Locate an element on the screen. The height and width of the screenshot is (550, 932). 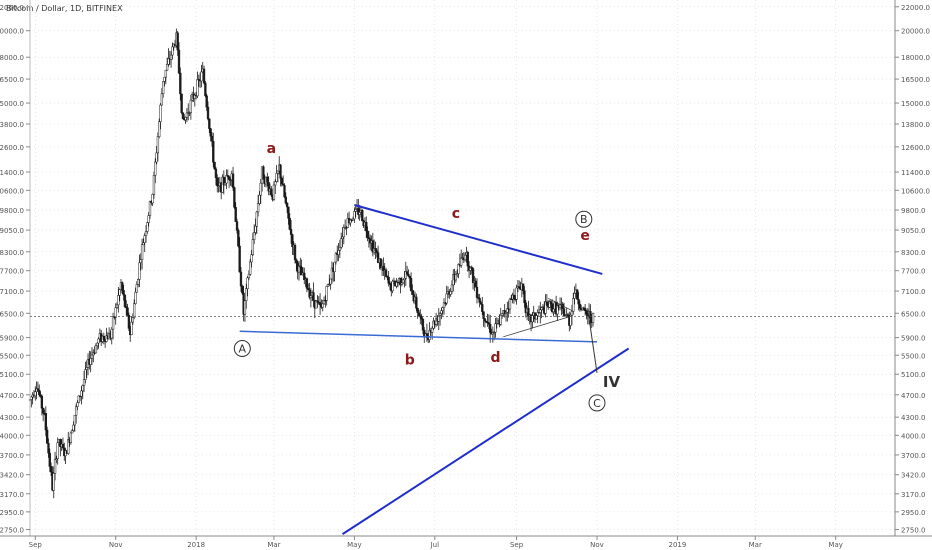
y-tick-label-right: 22000.0 is located at coordinates (915, 8).